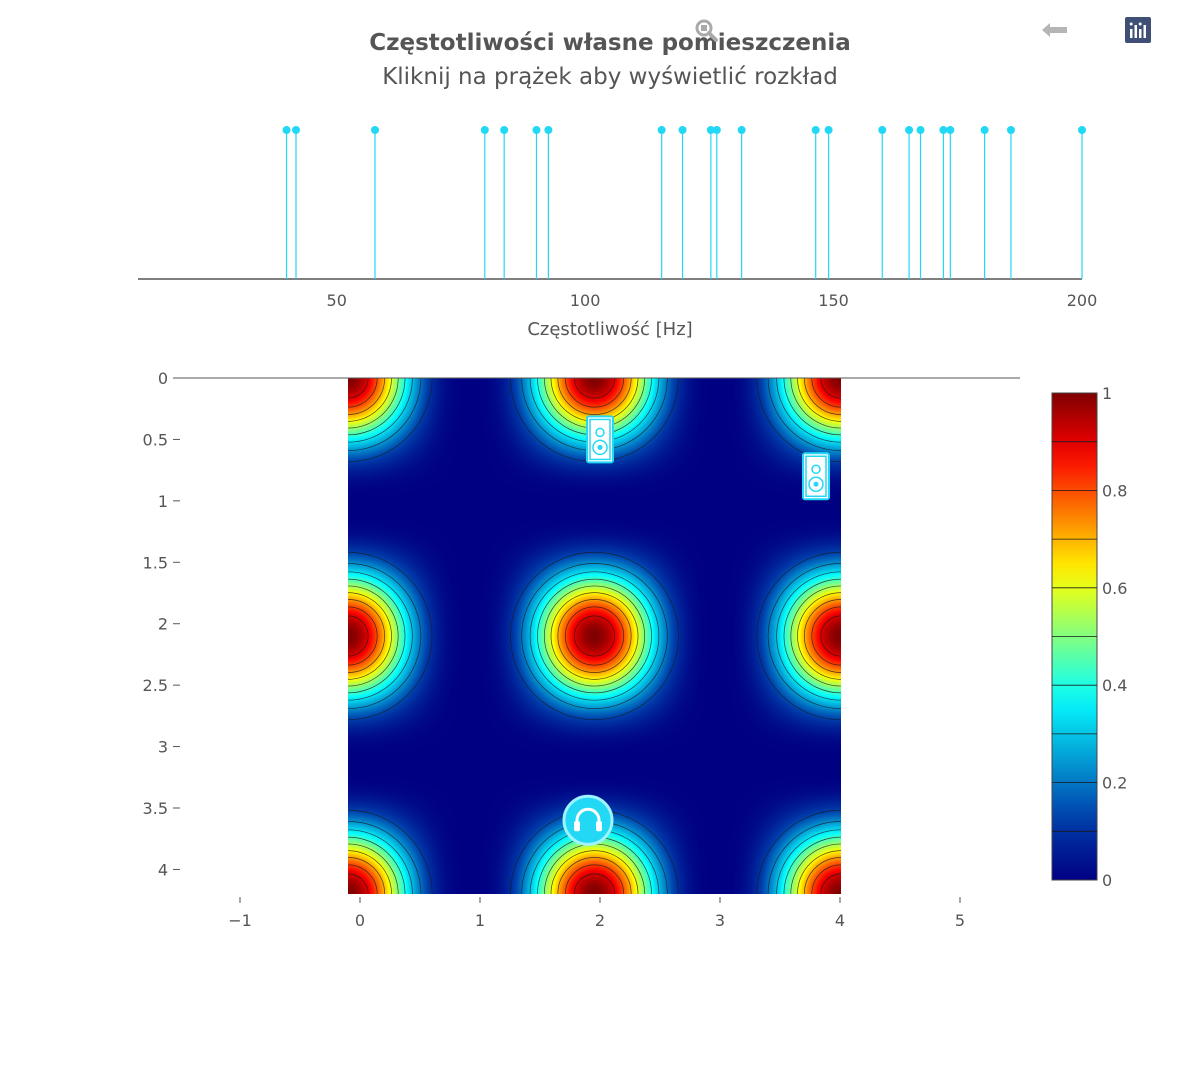  Describe the element at coordinates (1074, 636) in the screenshot. I see `colorbar-rect` at that location.